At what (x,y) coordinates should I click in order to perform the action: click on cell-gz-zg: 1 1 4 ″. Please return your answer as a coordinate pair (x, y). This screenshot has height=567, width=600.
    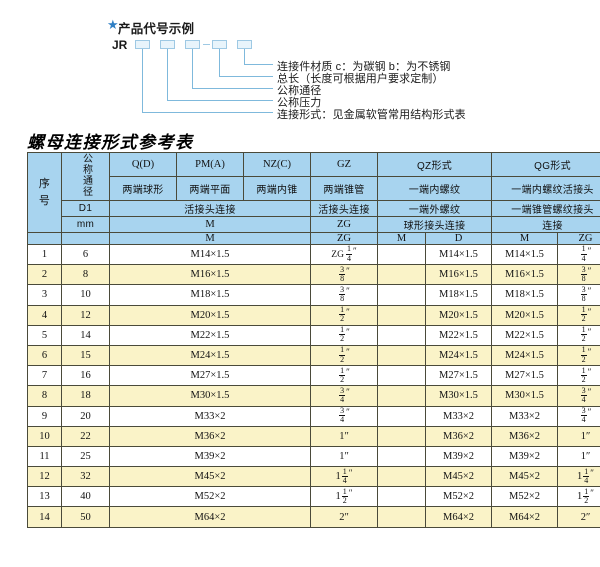
    Looking at the image, I should click on (344, 477).